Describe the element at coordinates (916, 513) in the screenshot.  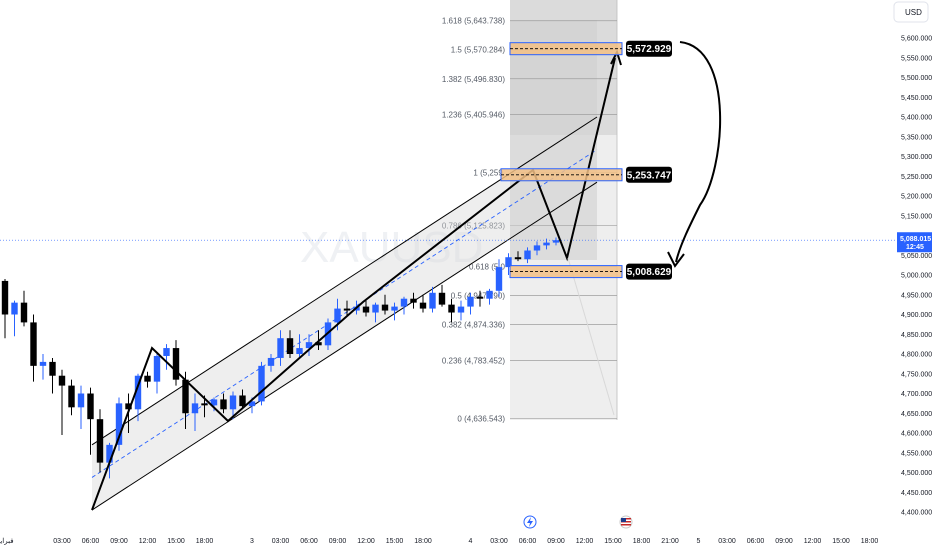
I see `y-tick-label: 4,400.000` at that location.